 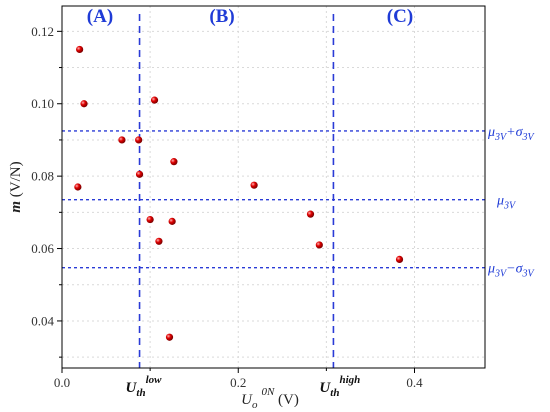 I want to click on y-tick-label: 0.06, so click(x=42, y=248).